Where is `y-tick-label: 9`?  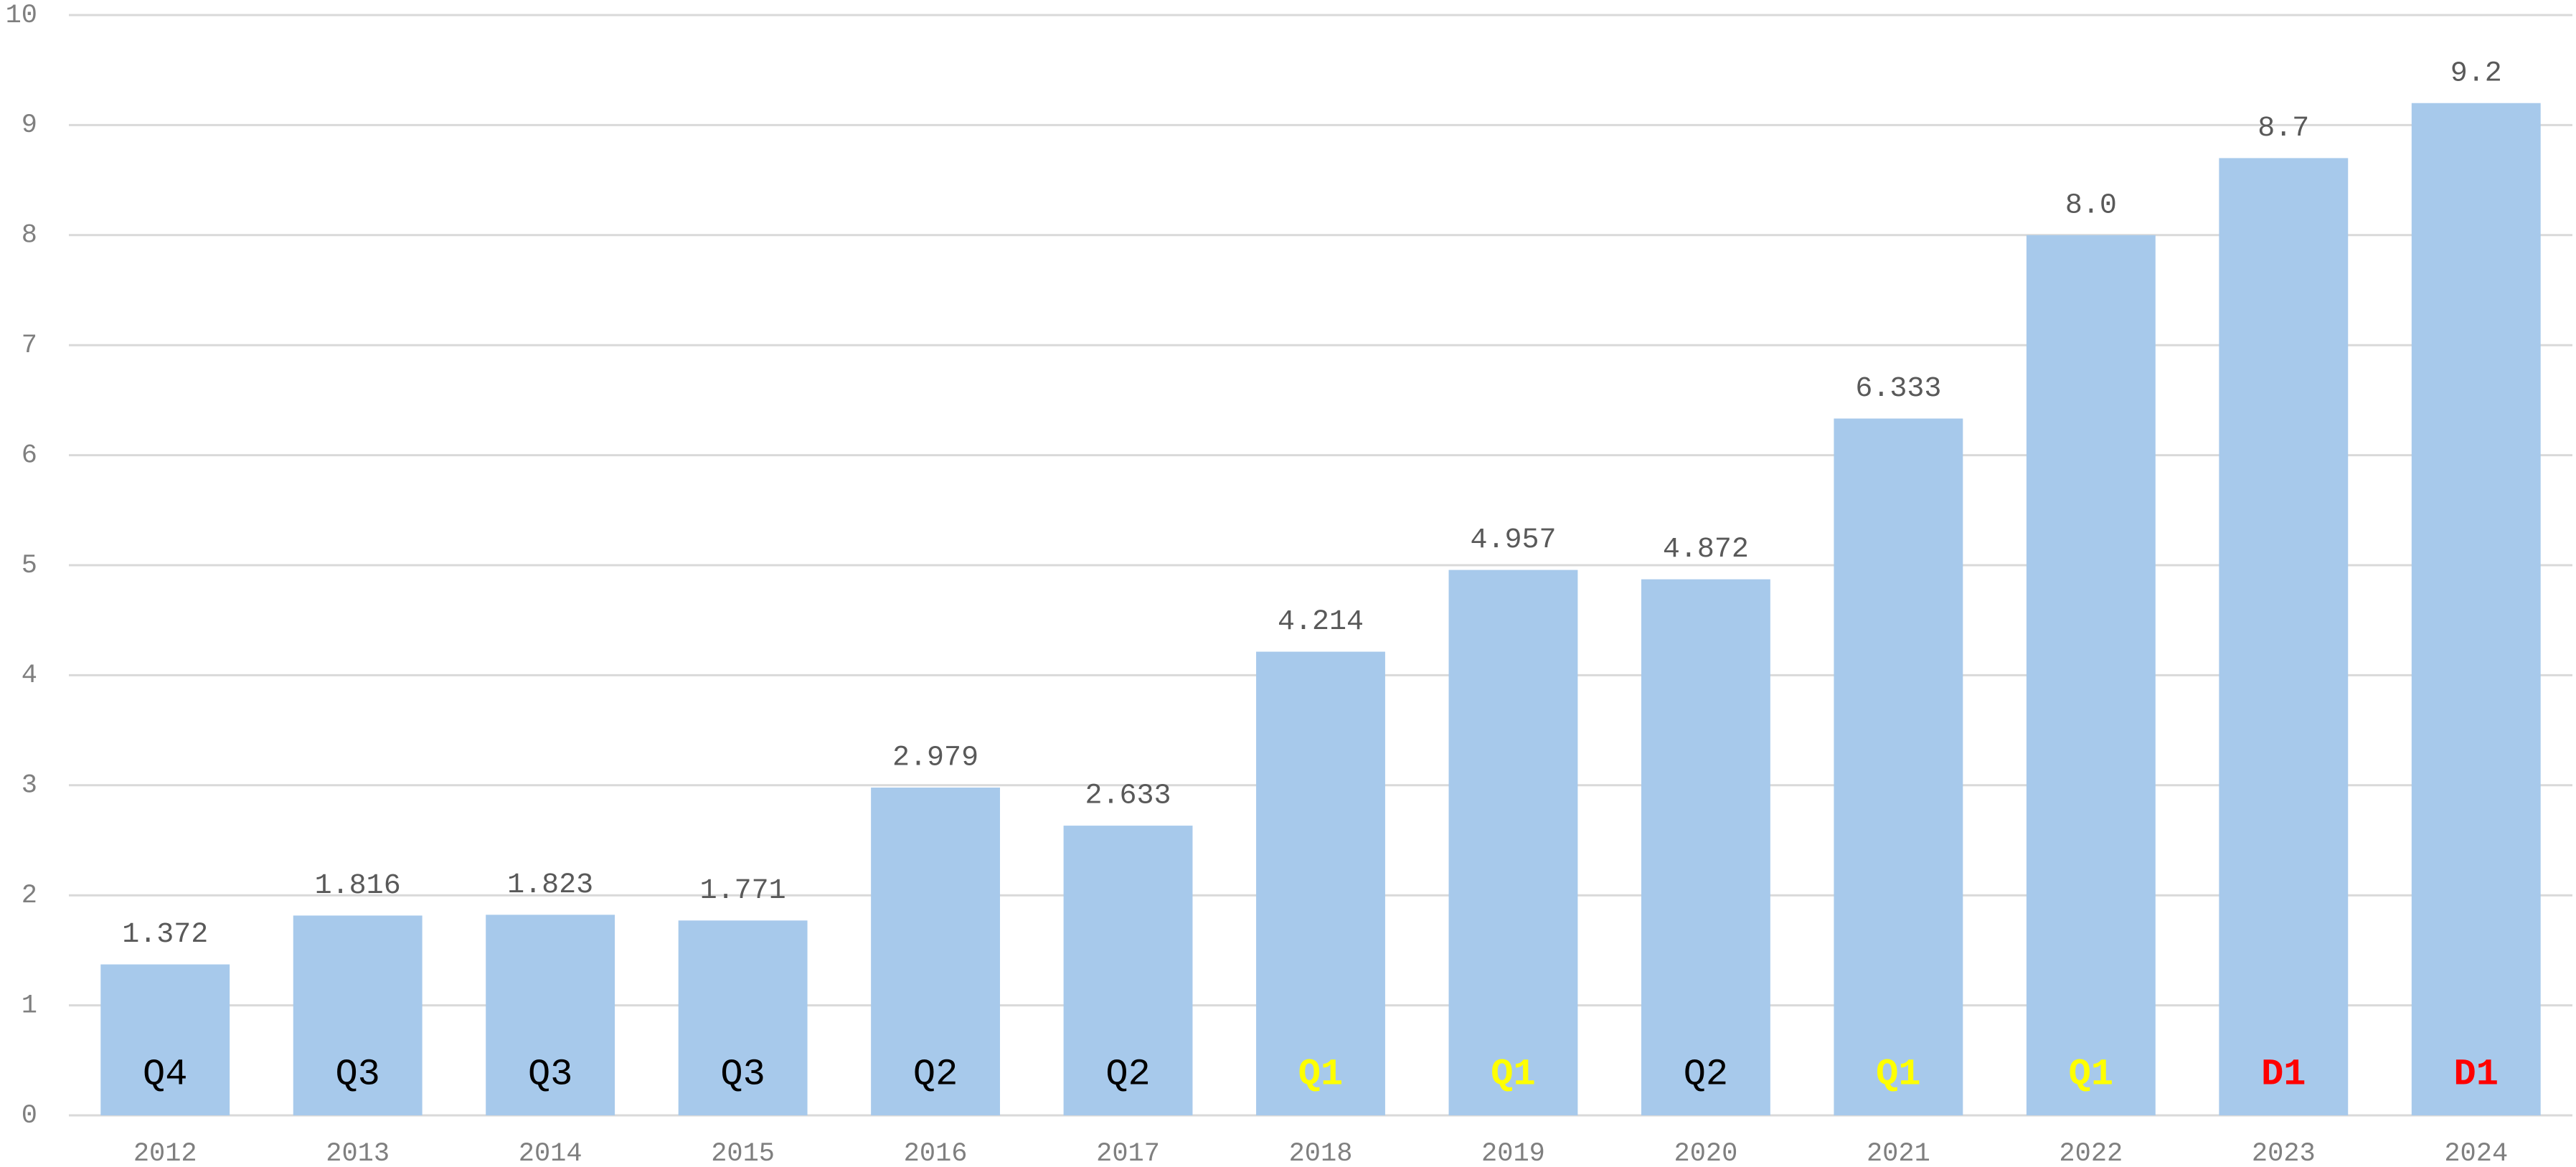
y-tick-label: 9 is located at coordinates (29, 125).